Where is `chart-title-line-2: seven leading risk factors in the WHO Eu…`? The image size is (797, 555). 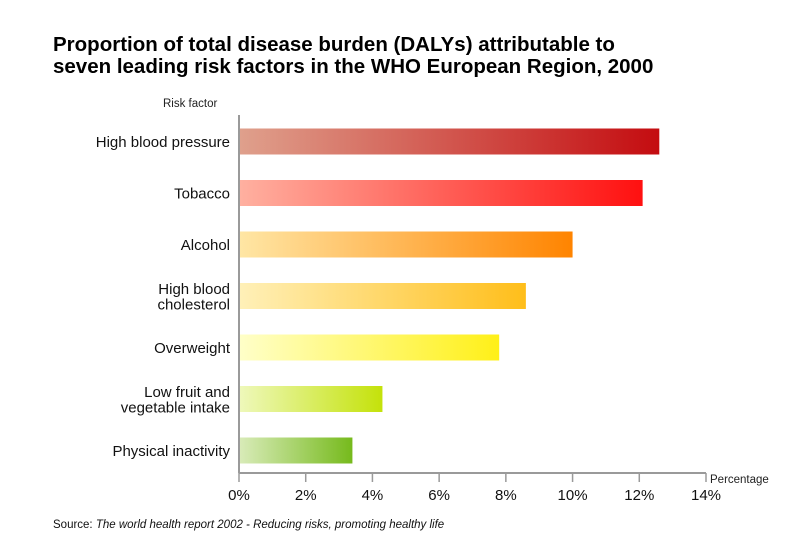 chart-title-line-2: seven leading risk factors in the WHO Eu… is located at coordinates (353, 66).